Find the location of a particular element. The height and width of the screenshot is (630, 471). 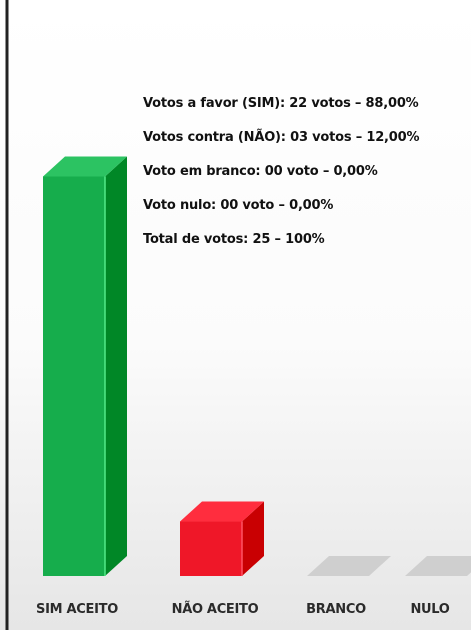

bar-nulo is located at coordinates (438, 566).